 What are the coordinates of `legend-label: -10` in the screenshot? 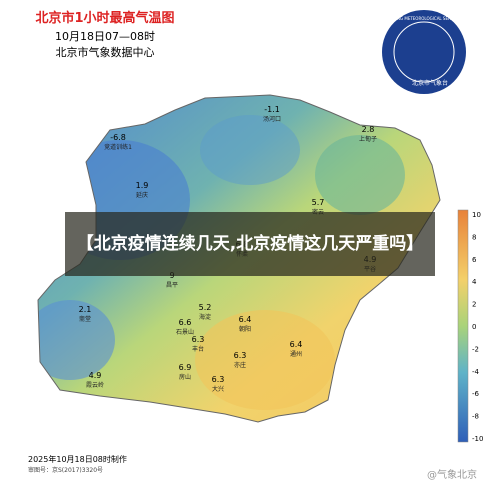 It's located at (477, 439).